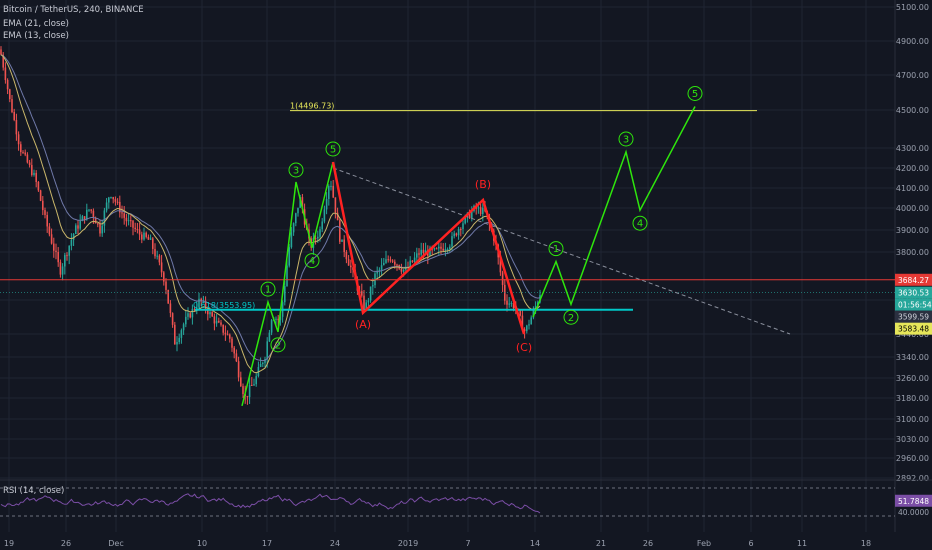 Image resolution: width=932 pixels, height=550 pixels. I want to click on wave-label-text: 2, so click(278, 345).